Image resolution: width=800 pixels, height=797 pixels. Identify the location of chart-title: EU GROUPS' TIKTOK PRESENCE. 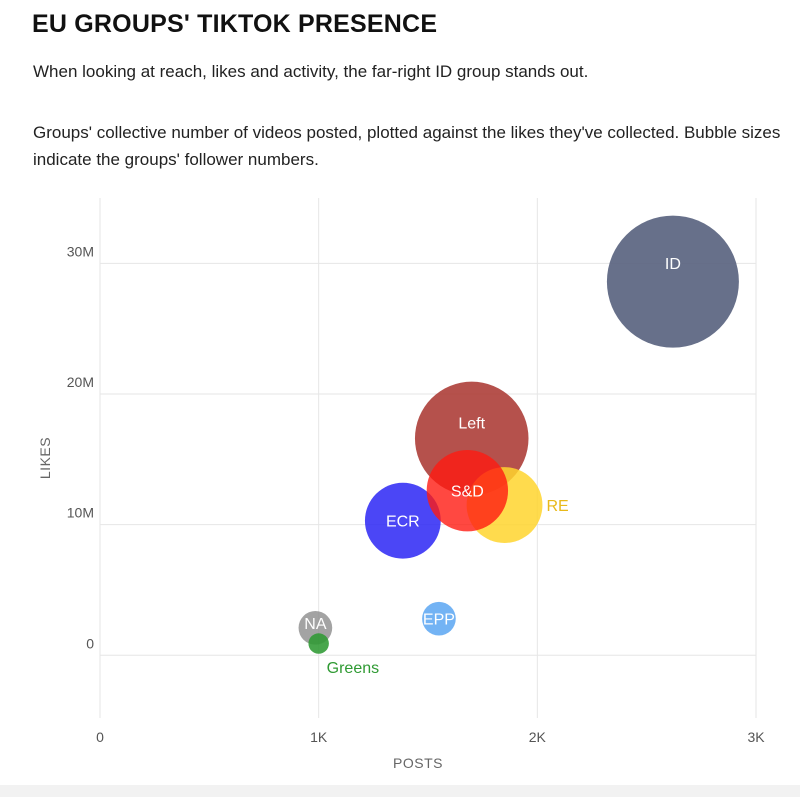
(235, 24).